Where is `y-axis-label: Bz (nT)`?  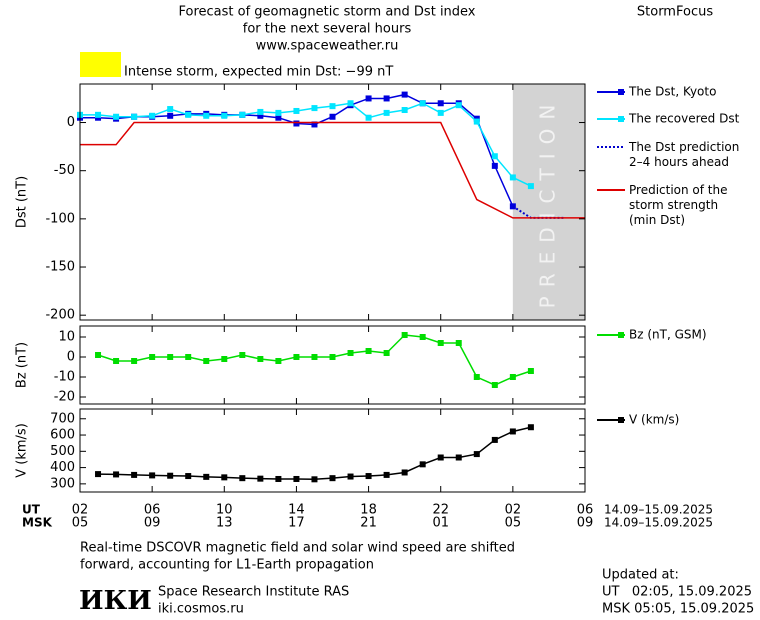 y-axis-label: Bz (nT) is located at coordinates (22, 365).